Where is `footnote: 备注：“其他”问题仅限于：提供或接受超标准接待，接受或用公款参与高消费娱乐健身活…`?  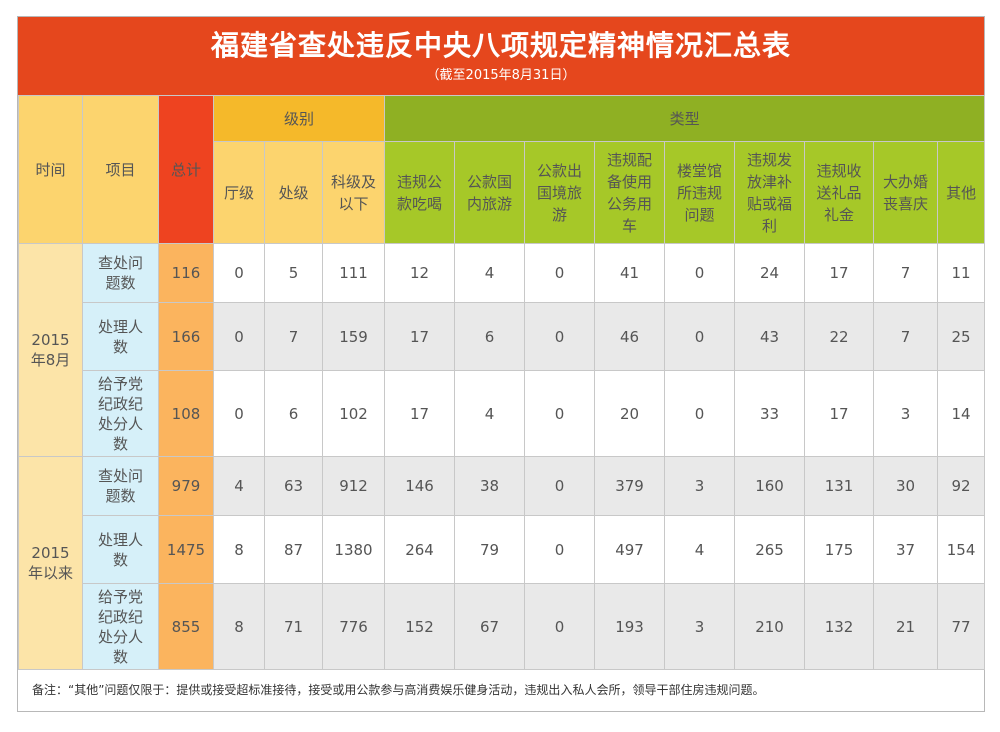
footnote: 备注：“其他”问题仅限于：提供或接受超标准接待，接受或用公款参与高消费娱乐健身活… is located at coordinates (398, 690).